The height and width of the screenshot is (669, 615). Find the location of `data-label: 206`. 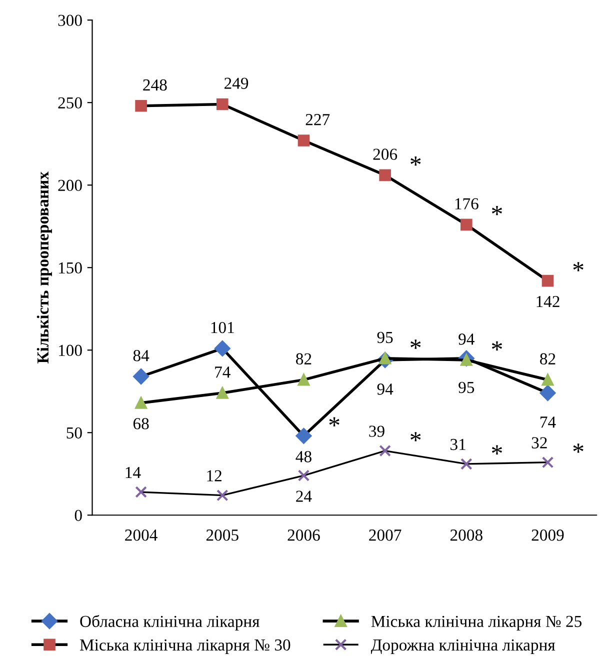

data-label: 206 is located at coordinates (385, 154).